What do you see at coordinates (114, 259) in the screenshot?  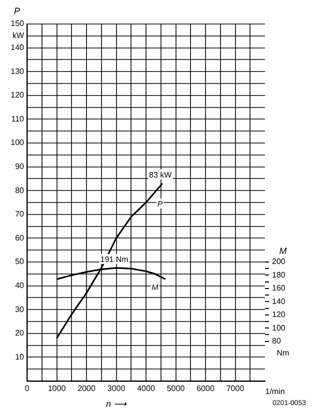 I see `data-label: 191 Nm` at bounding box center [114, 259].